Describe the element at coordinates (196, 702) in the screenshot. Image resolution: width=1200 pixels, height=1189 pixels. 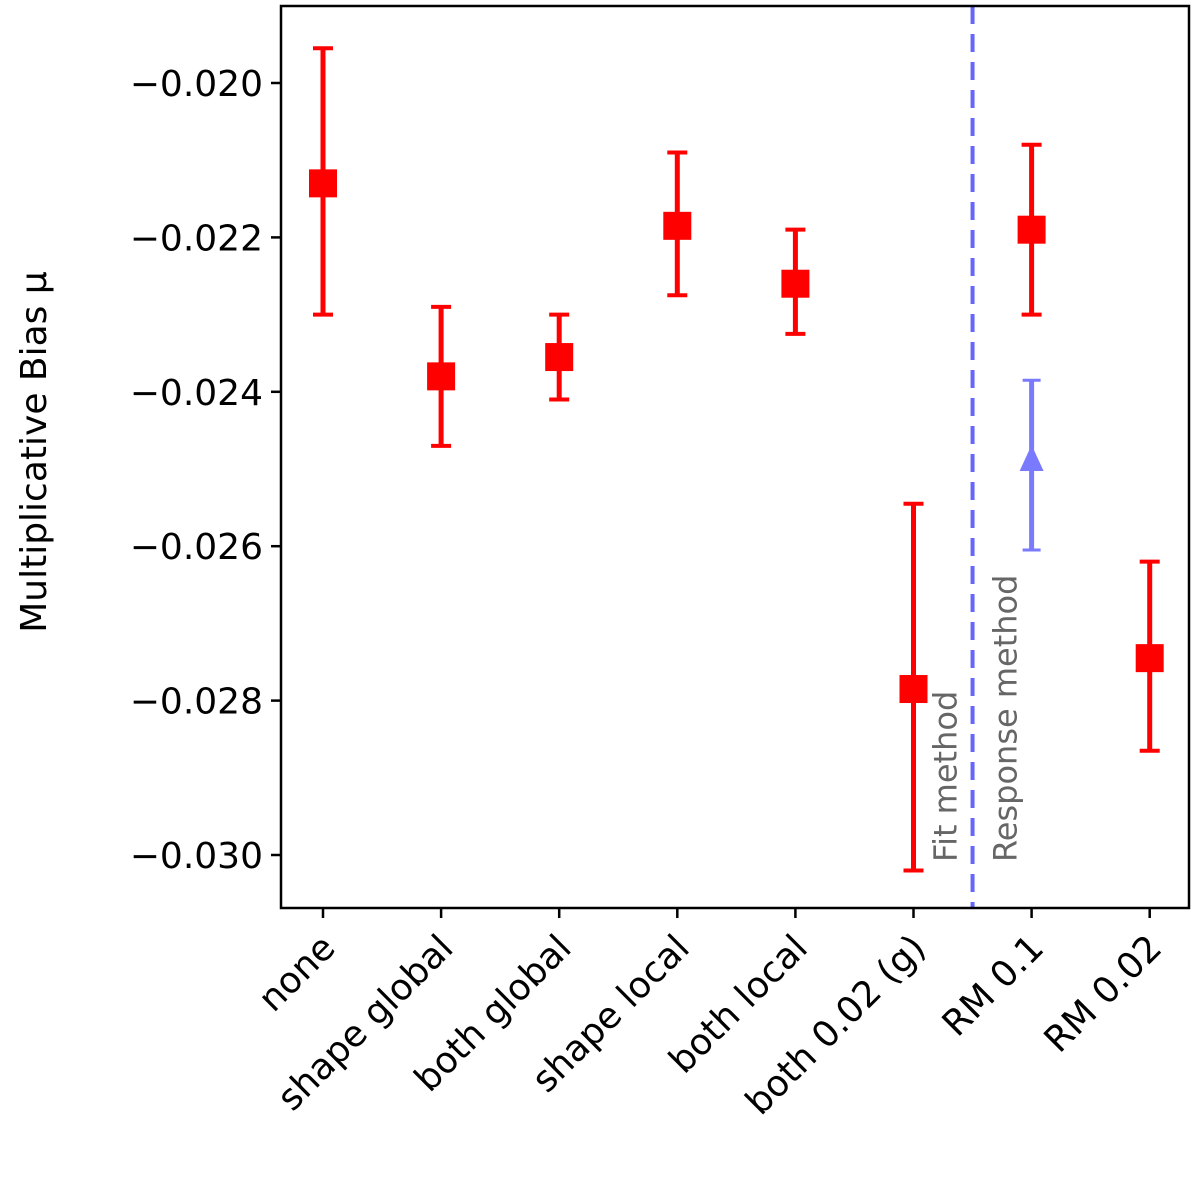
I see `y-tick-label: −0.028` at that location.